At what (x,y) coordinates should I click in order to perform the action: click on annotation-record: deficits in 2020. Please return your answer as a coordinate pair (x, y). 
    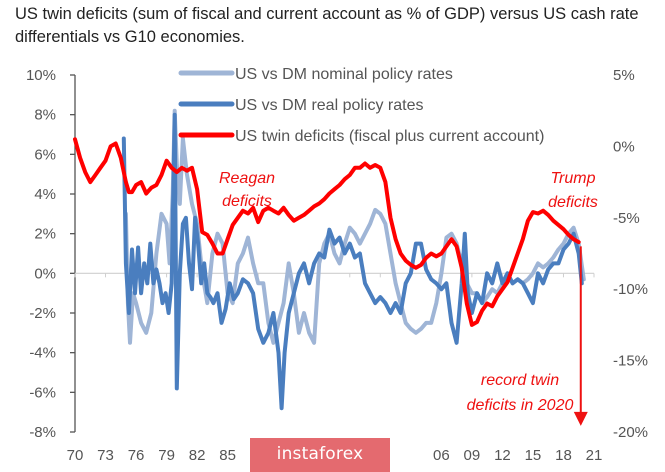
    Looking at the image, I should click on (520, 405).